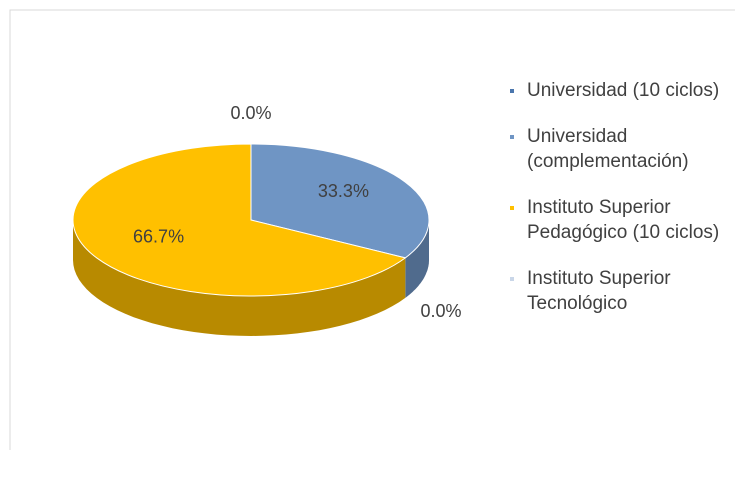  I want to click on pie-slice-side, so click(239, 278).